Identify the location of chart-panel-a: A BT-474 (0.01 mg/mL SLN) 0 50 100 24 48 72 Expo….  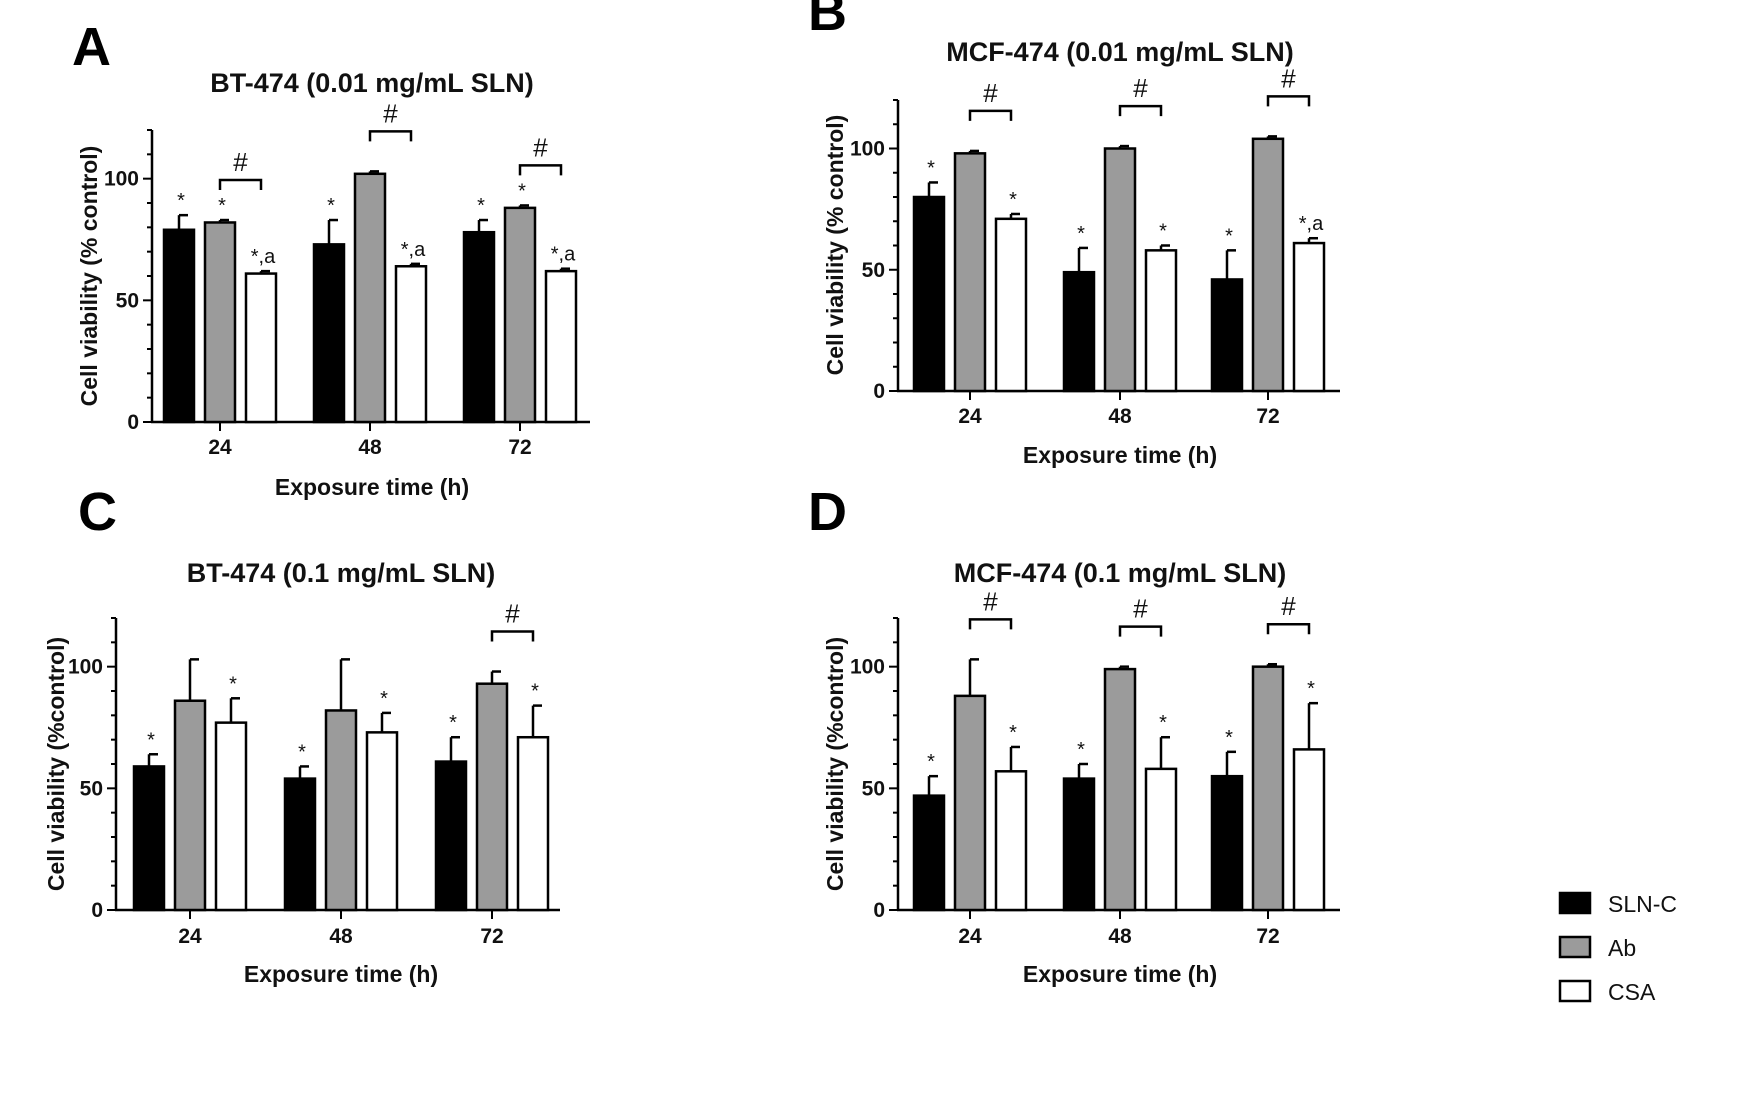
(331, 258).